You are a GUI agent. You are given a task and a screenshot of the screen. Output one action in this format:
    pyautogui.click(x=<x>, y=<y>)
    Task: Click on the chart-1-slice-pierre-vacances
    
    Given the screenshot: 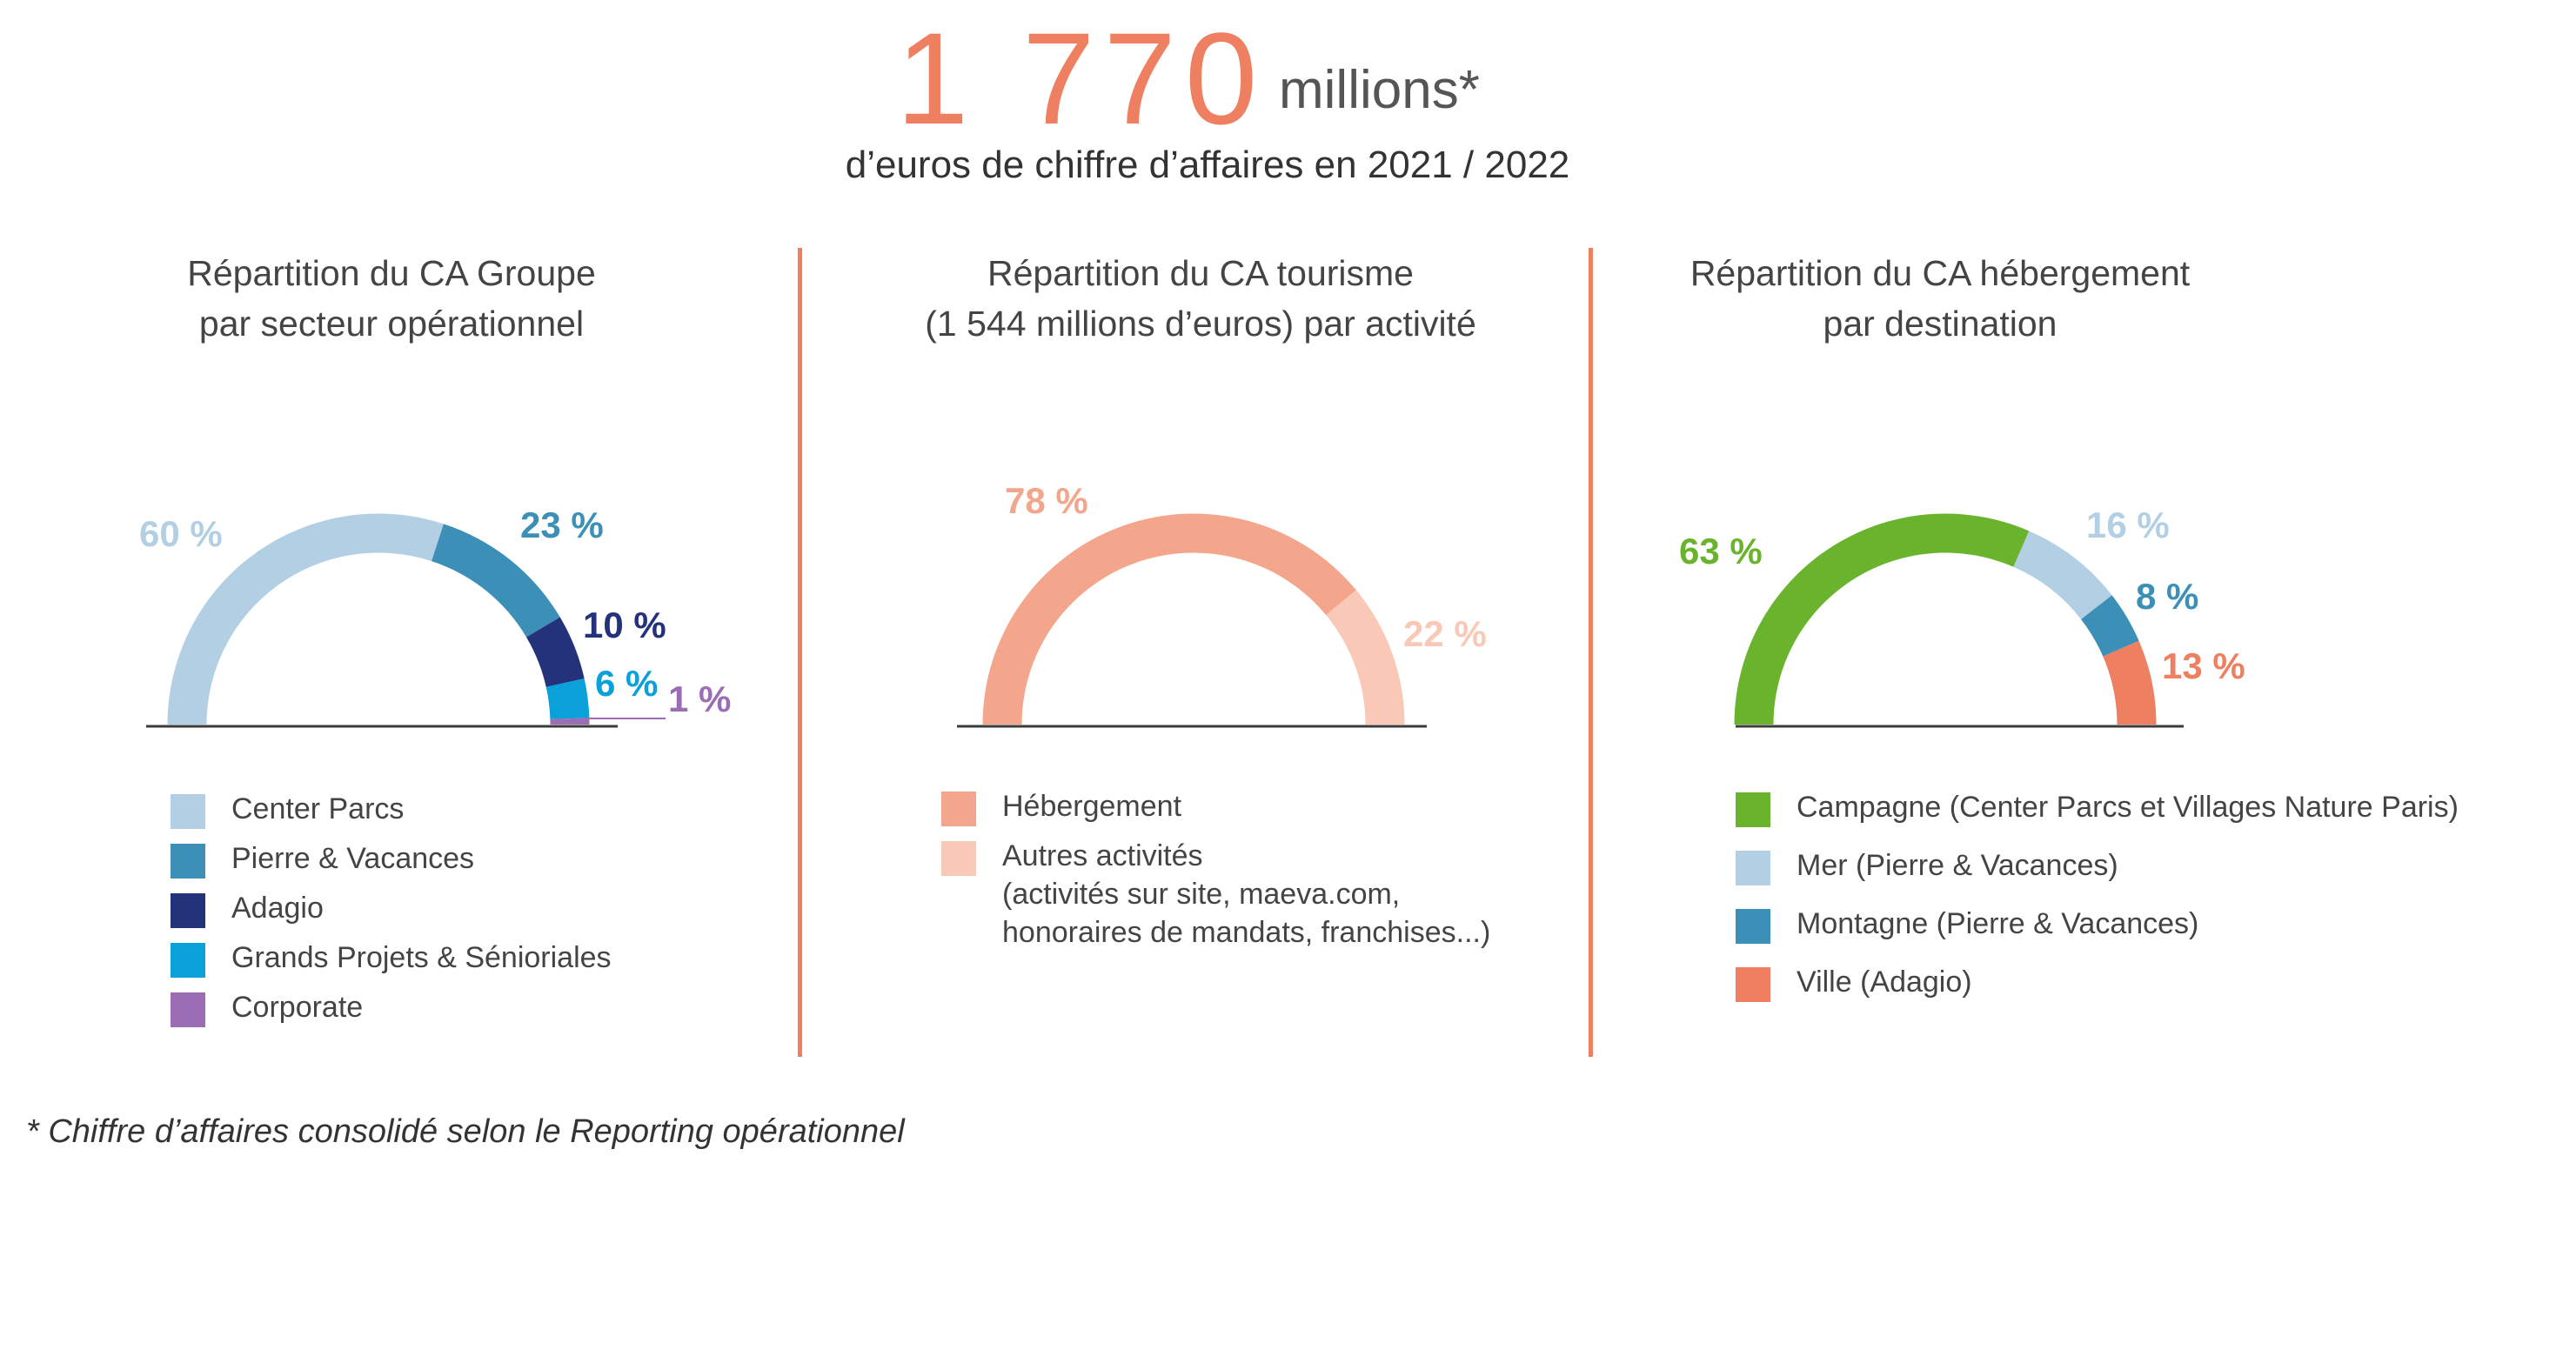 What is the action you would take?
    pyautogui.click(x=496, y=581)
    